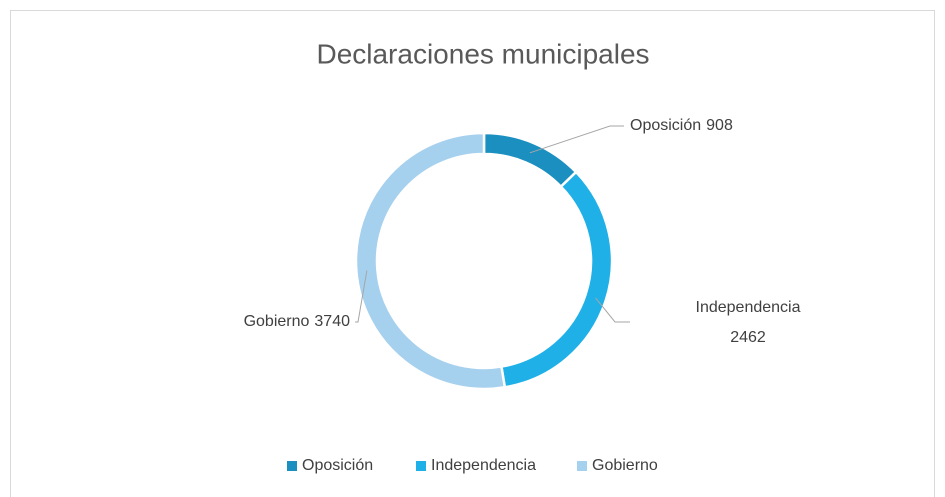 The width and height of the screenshot is (945, 497). I want to click on data-label: Oposición 908, so click(681, 125).